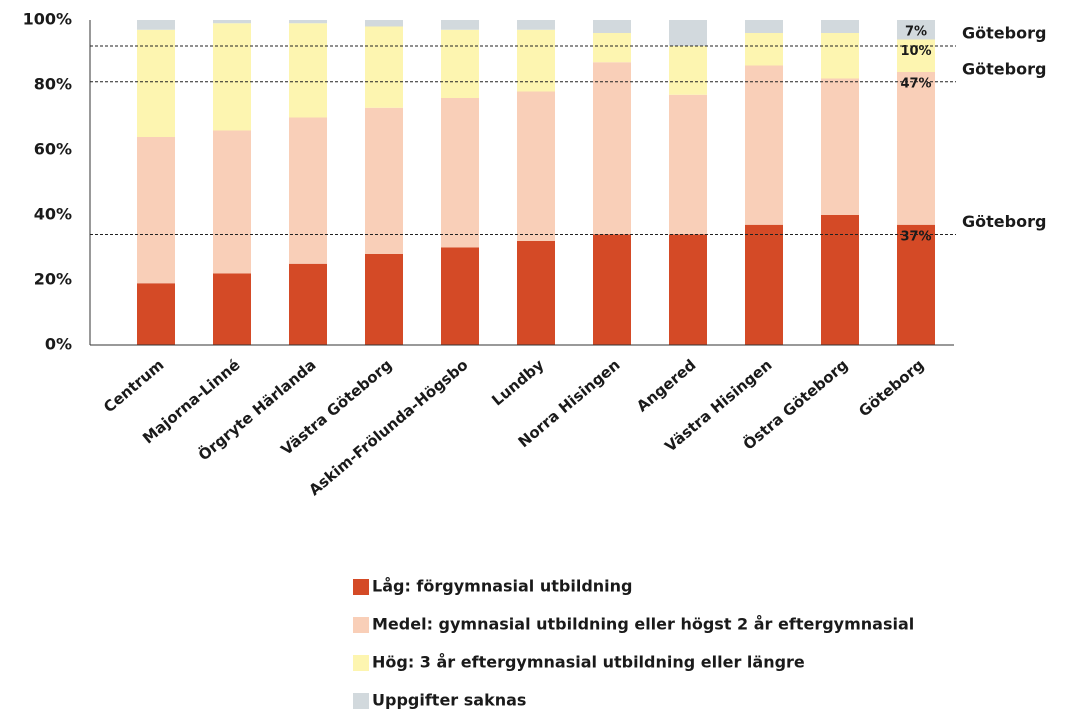 The height and width of the screenshot is (715, 1078). What do you see at coordinates (502, 586) in the screenshot?
I see `legend-label: Låg: förgymnasial utbildning` at bounding box center [502, 586].